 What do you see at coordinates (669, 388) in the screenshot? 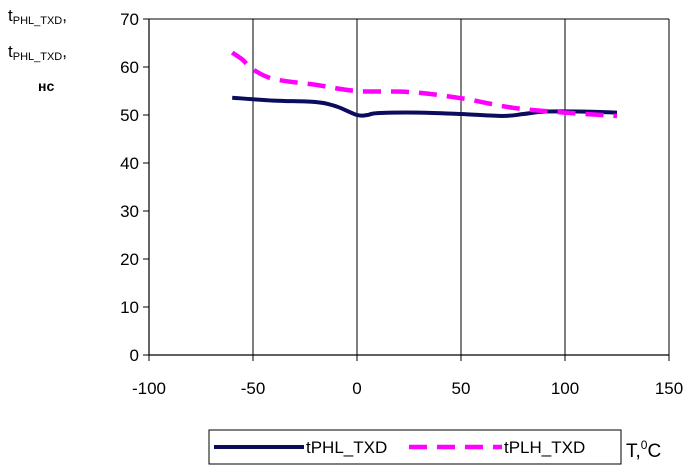
I see `x-tick-label: 150` at bounding box center [669, 388].